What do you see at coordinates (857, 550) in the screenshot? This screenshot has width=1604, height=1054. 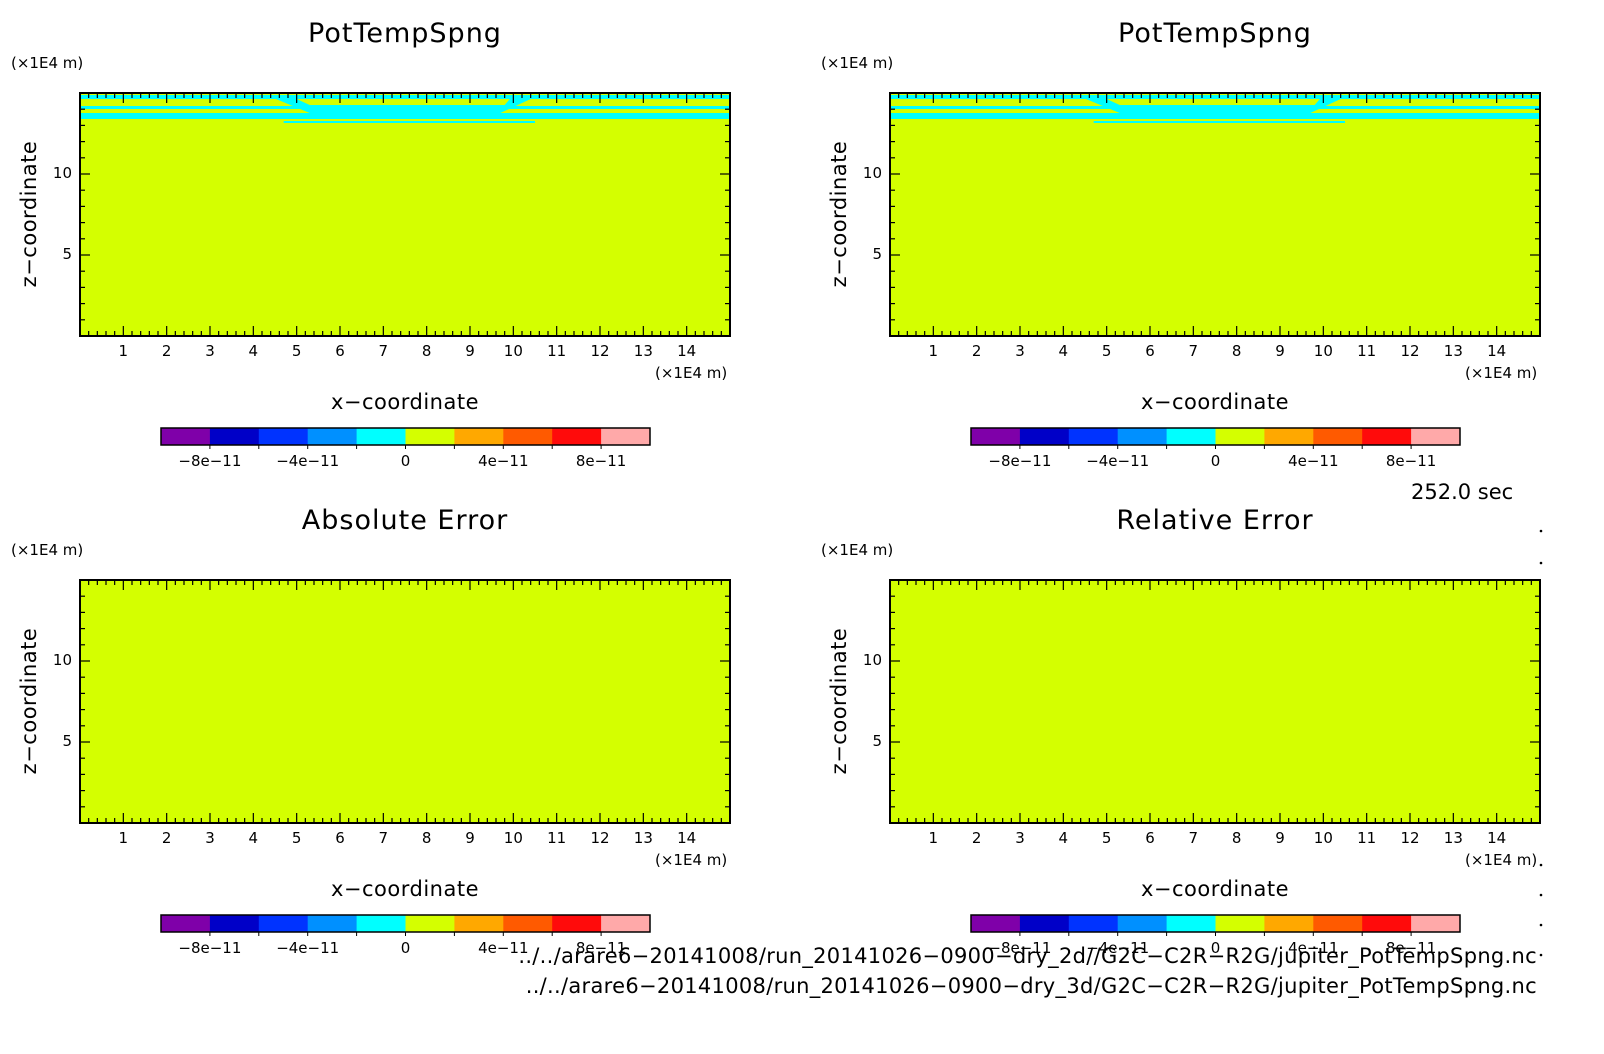 I see `y-unit-label: (×1E4 m)` at bounding box center [857, 550].